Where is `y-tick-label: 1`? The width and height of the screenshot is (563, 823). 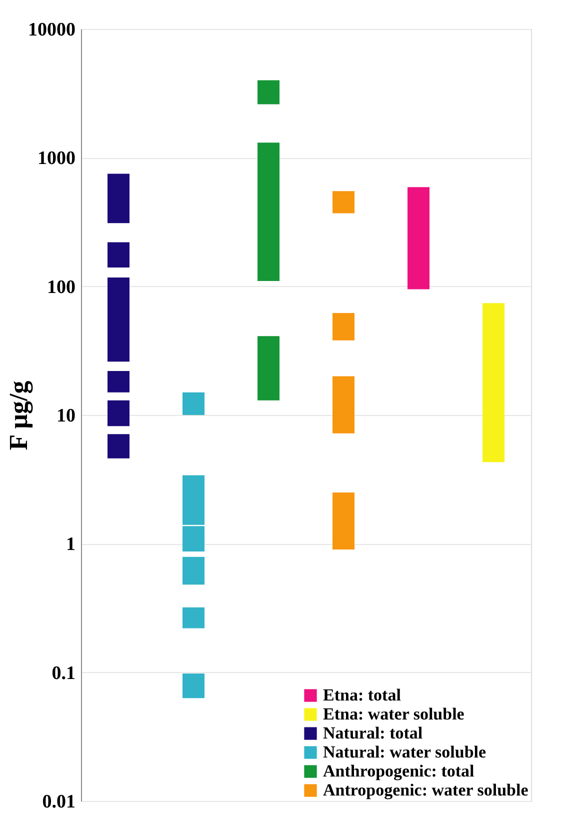
y-tick-label: 1 is located at coordinates (71, 545).